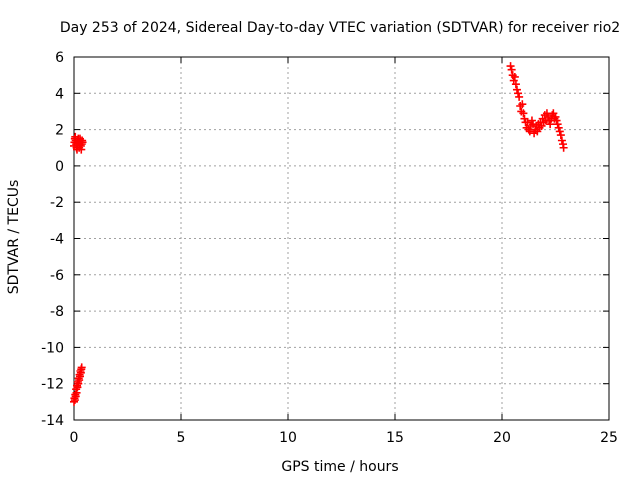 This screenshot has width=640, height=480. I want to click on y-tick-label: 2, so click(59, 131).